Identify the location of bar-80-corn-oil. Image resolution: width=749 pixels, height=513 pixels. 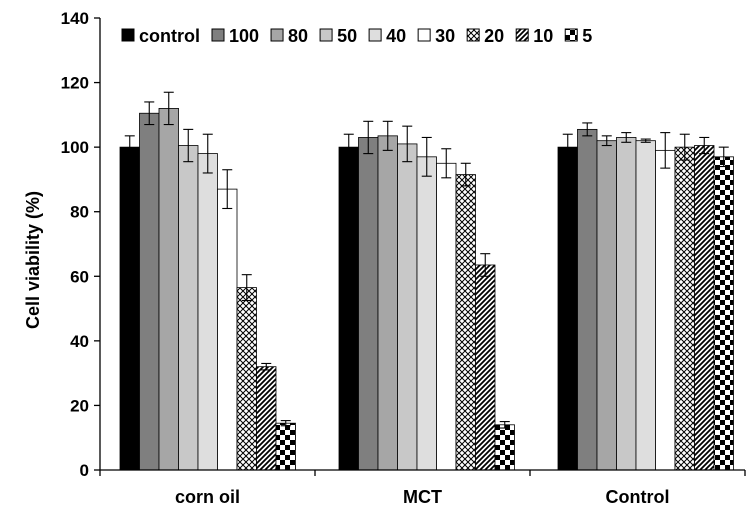
(168, 289).